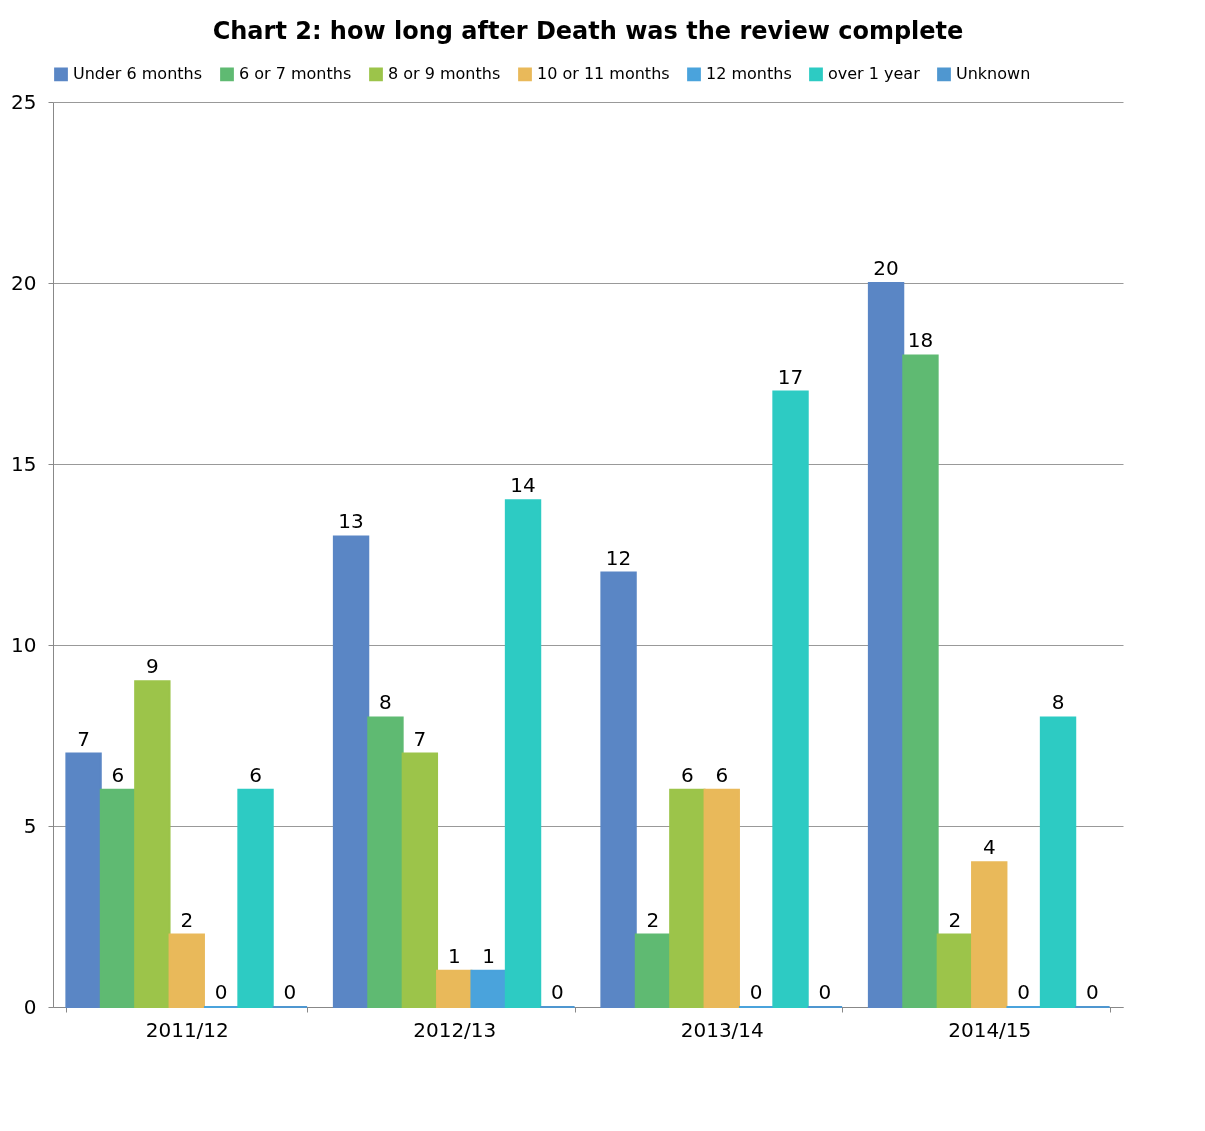 The width and height of the screenshot is (1205, 1131). I want to click on data-label: 9, so click(152, 666).